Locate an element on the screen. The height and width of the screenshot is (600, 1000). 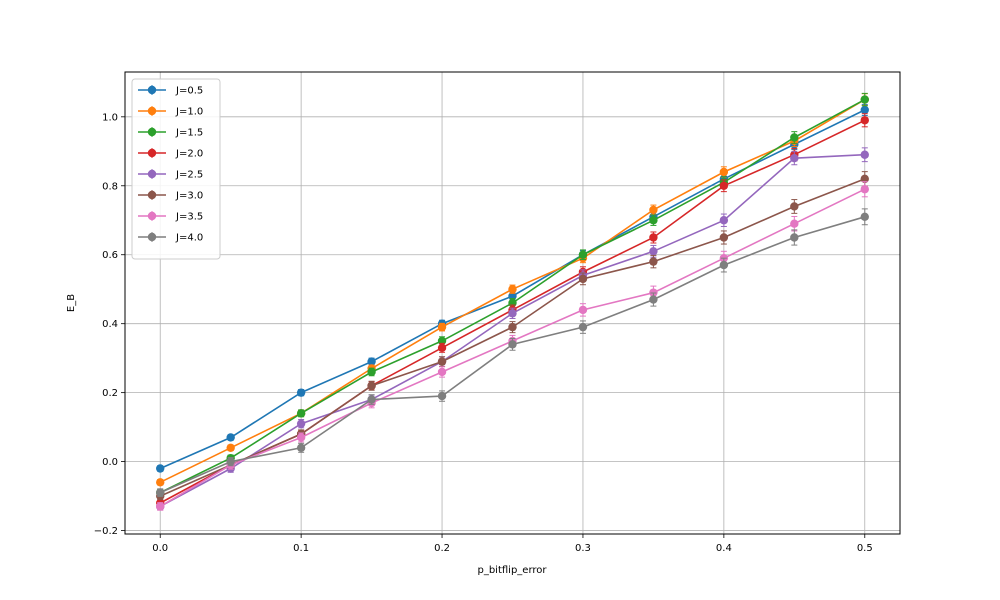
x-tick-label: 0.5 is located at coordinates (865, 548).